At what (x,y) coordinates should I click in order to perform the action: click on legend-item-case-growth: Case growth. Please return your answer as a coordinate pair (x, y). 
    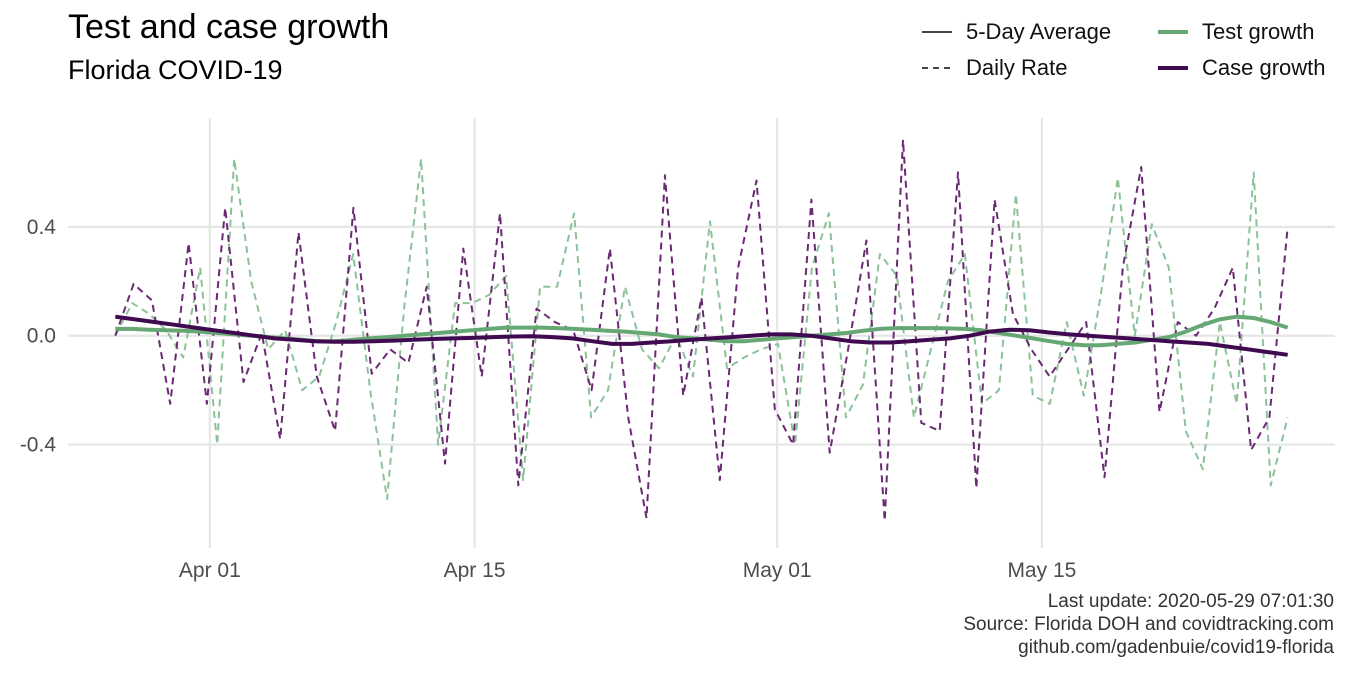
    Looking at the image, I should click on (1241, 68).